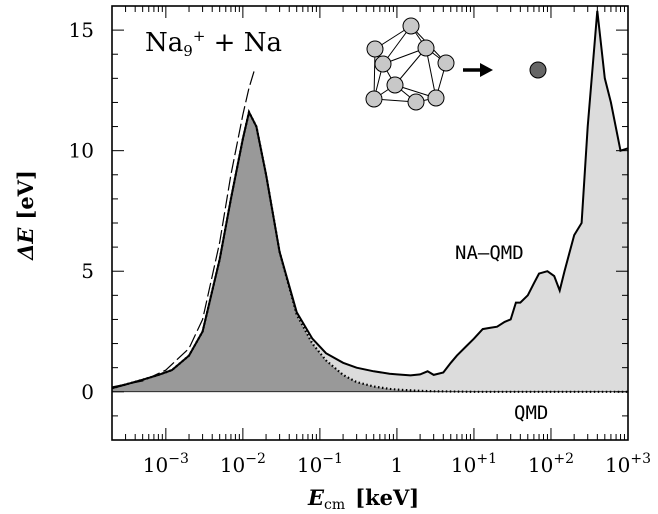 The width and height of the screenshot is (658, 514). What do you see at coordinates (363, 499) in the screenshot?
I see `x-axis-title: Ecm [keV]` at bounding box center [363, 499].